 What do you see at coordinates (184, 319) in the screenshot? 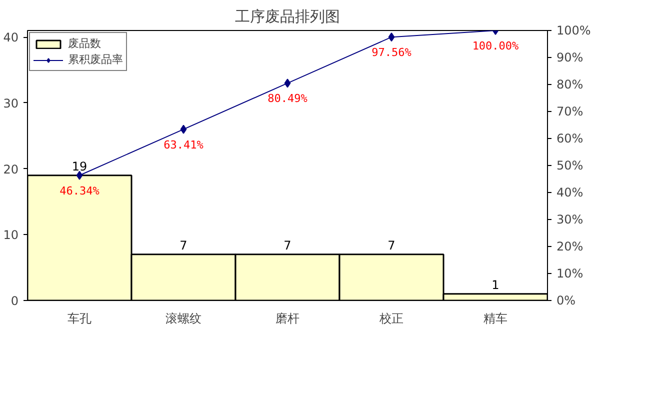
I see `x-tick-label: 滚螺纹` at bounding box center [184, 319].